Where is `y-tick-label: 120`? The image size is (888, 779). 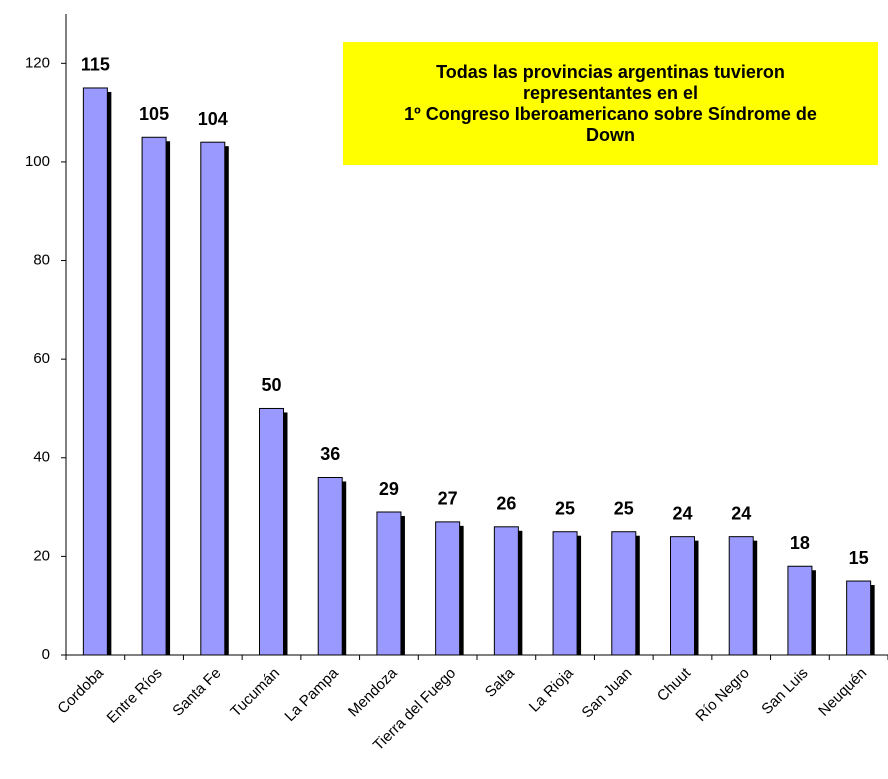
y-tick-label: 120 is located at coordinates (37, 62).